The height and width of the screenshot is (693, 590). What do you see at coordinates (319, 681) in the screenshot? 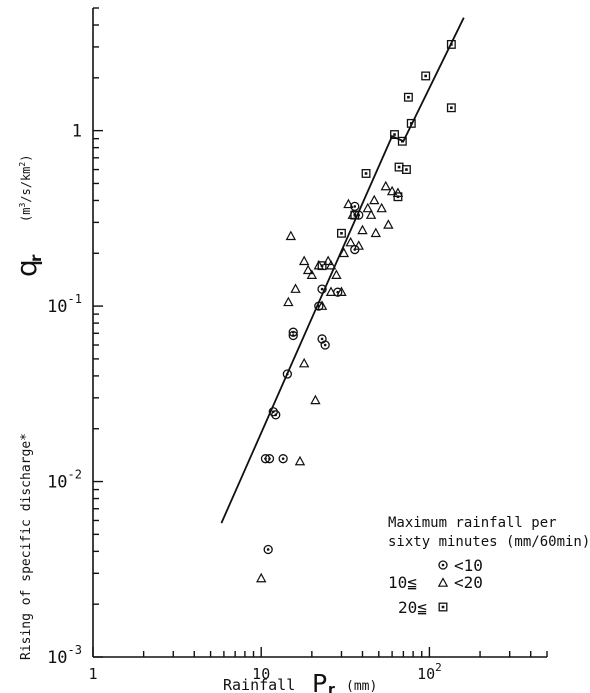
I see `x-axis-title-symbol: P` at bounding box center [319, 681].